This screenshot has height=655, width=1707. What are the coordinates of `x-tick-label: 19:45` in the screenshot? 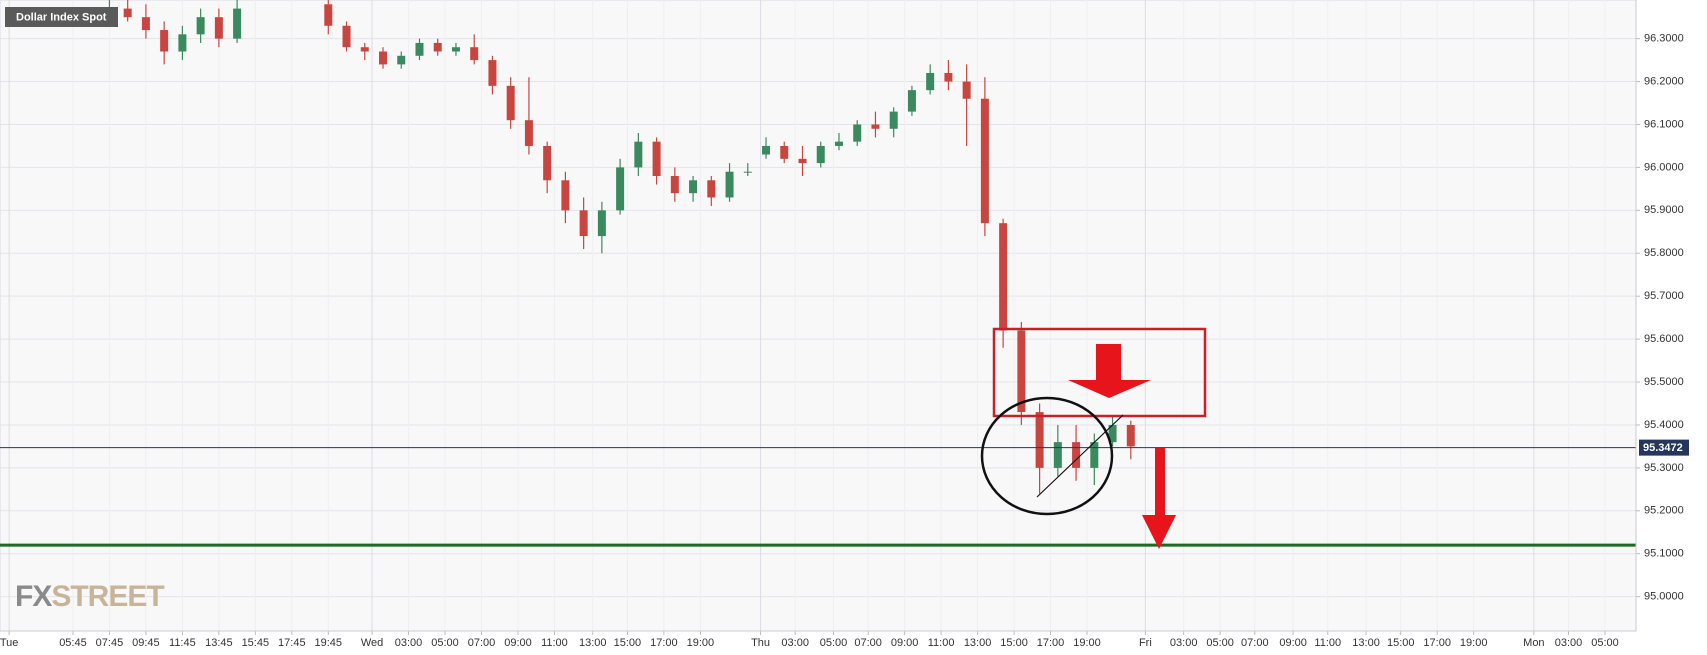 It's located at (329, 643).